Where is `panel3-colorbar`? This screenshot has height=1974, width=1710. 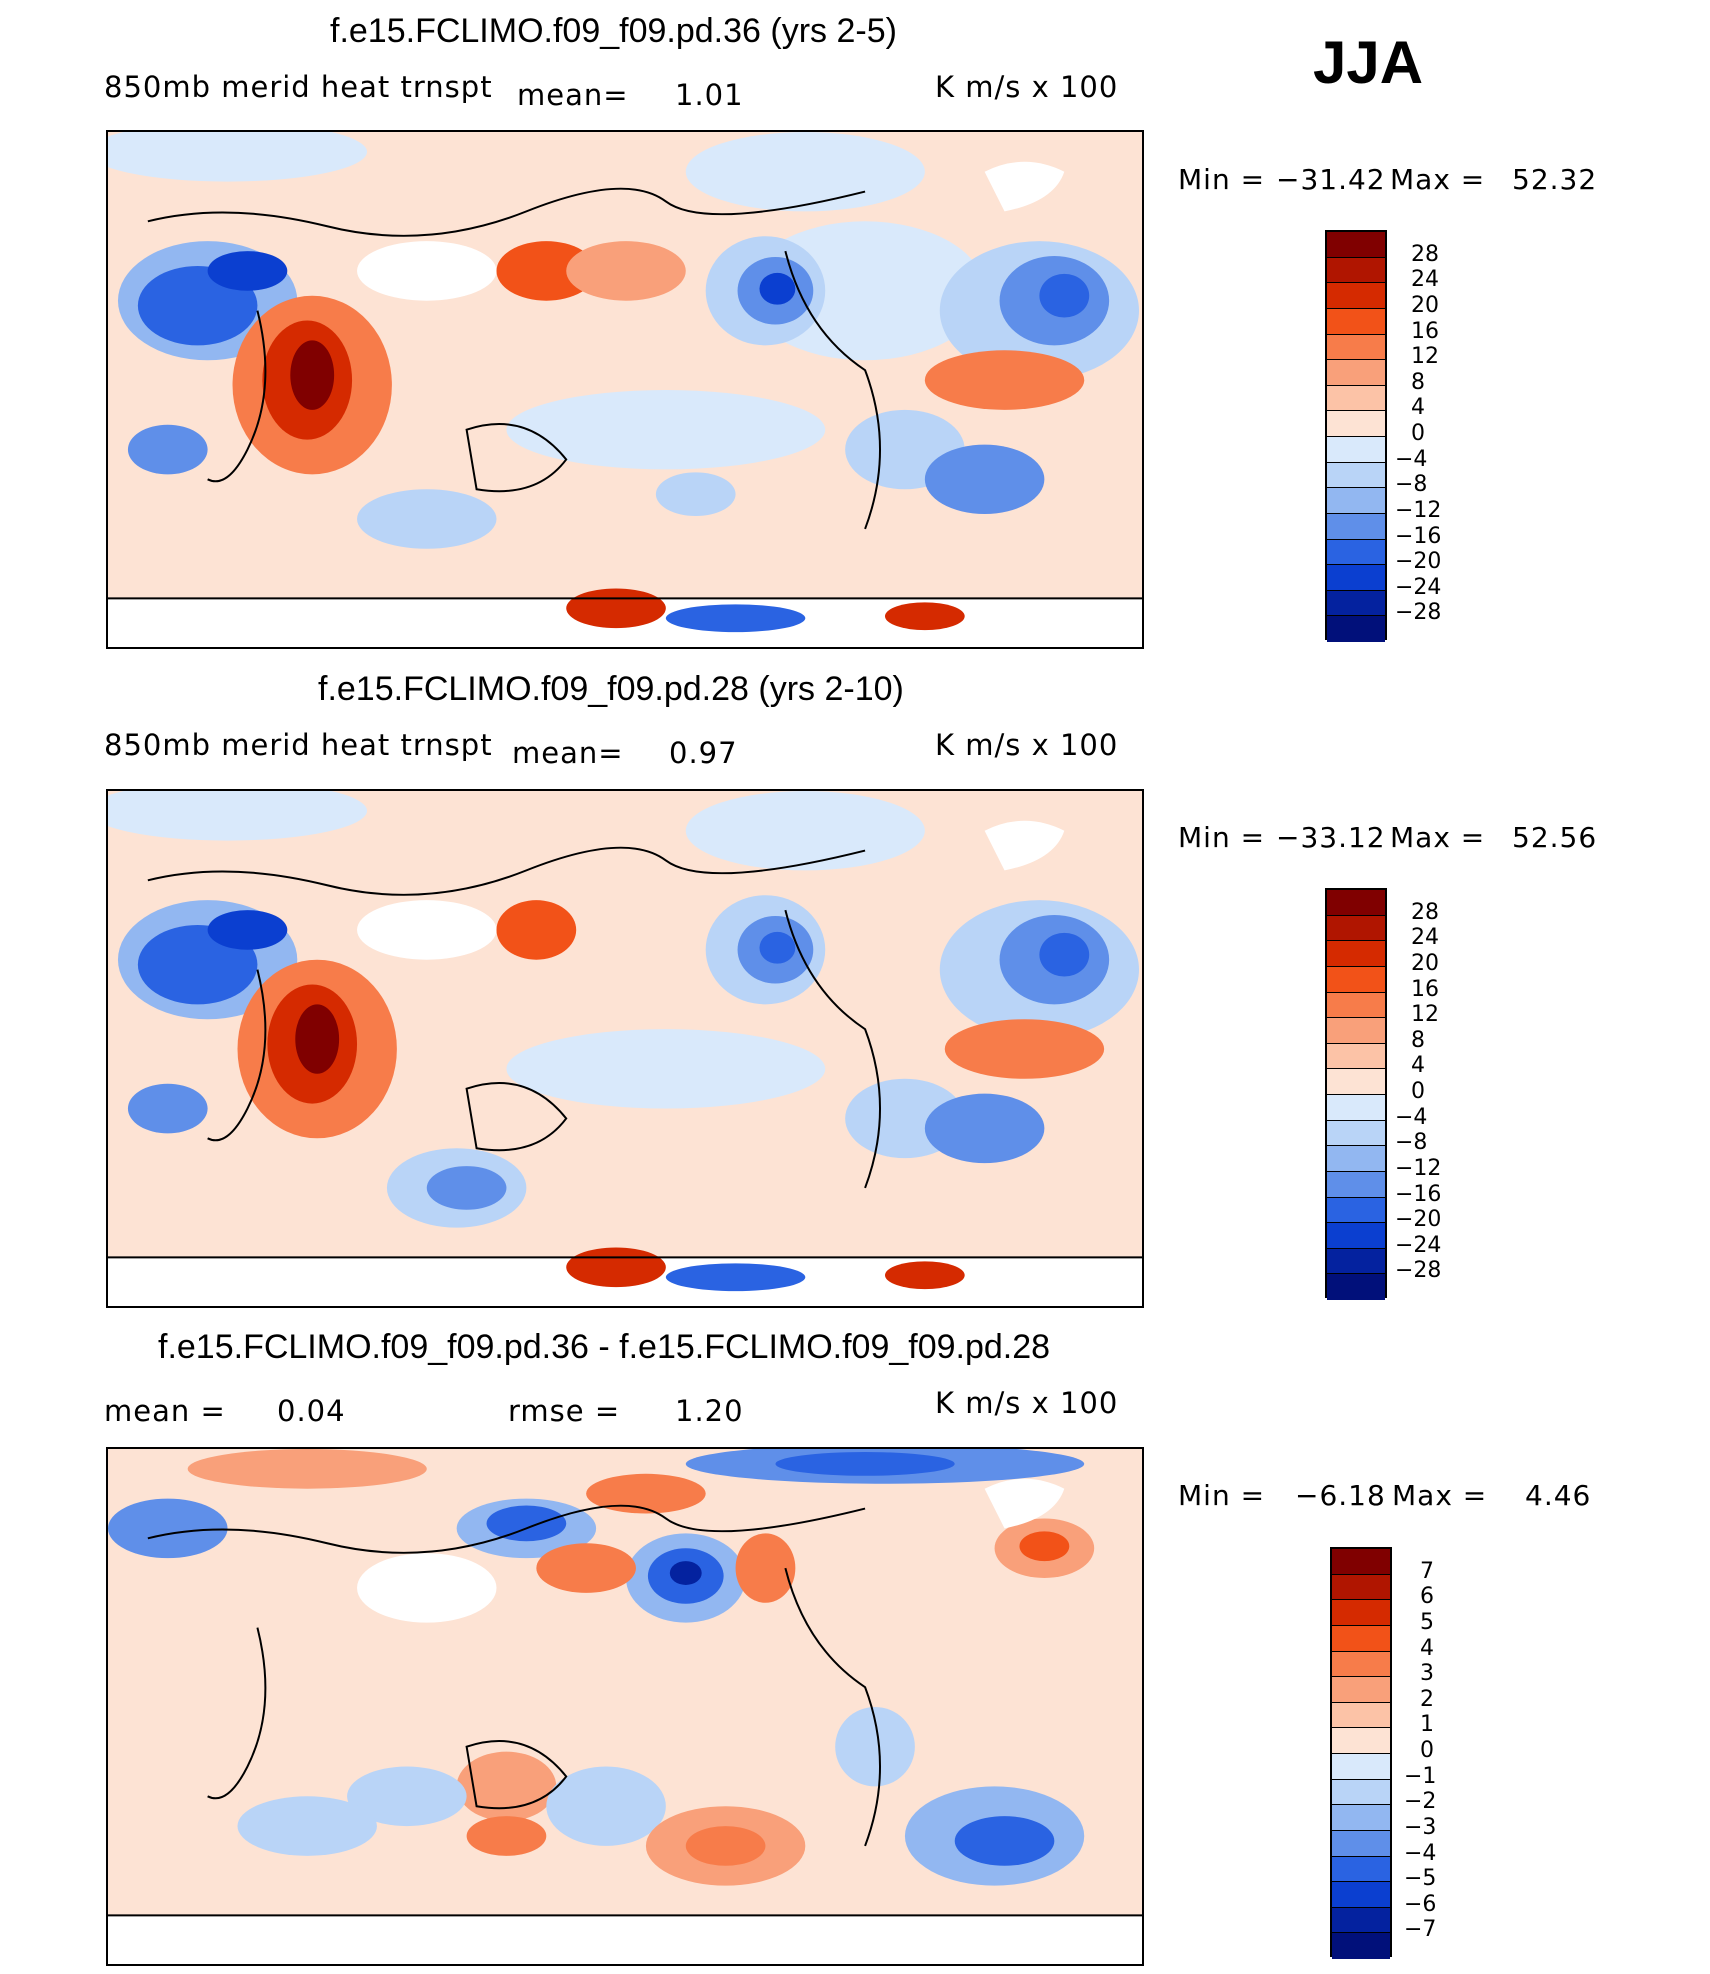
panel3-colorbar is located at coordinates (1361, 1753).